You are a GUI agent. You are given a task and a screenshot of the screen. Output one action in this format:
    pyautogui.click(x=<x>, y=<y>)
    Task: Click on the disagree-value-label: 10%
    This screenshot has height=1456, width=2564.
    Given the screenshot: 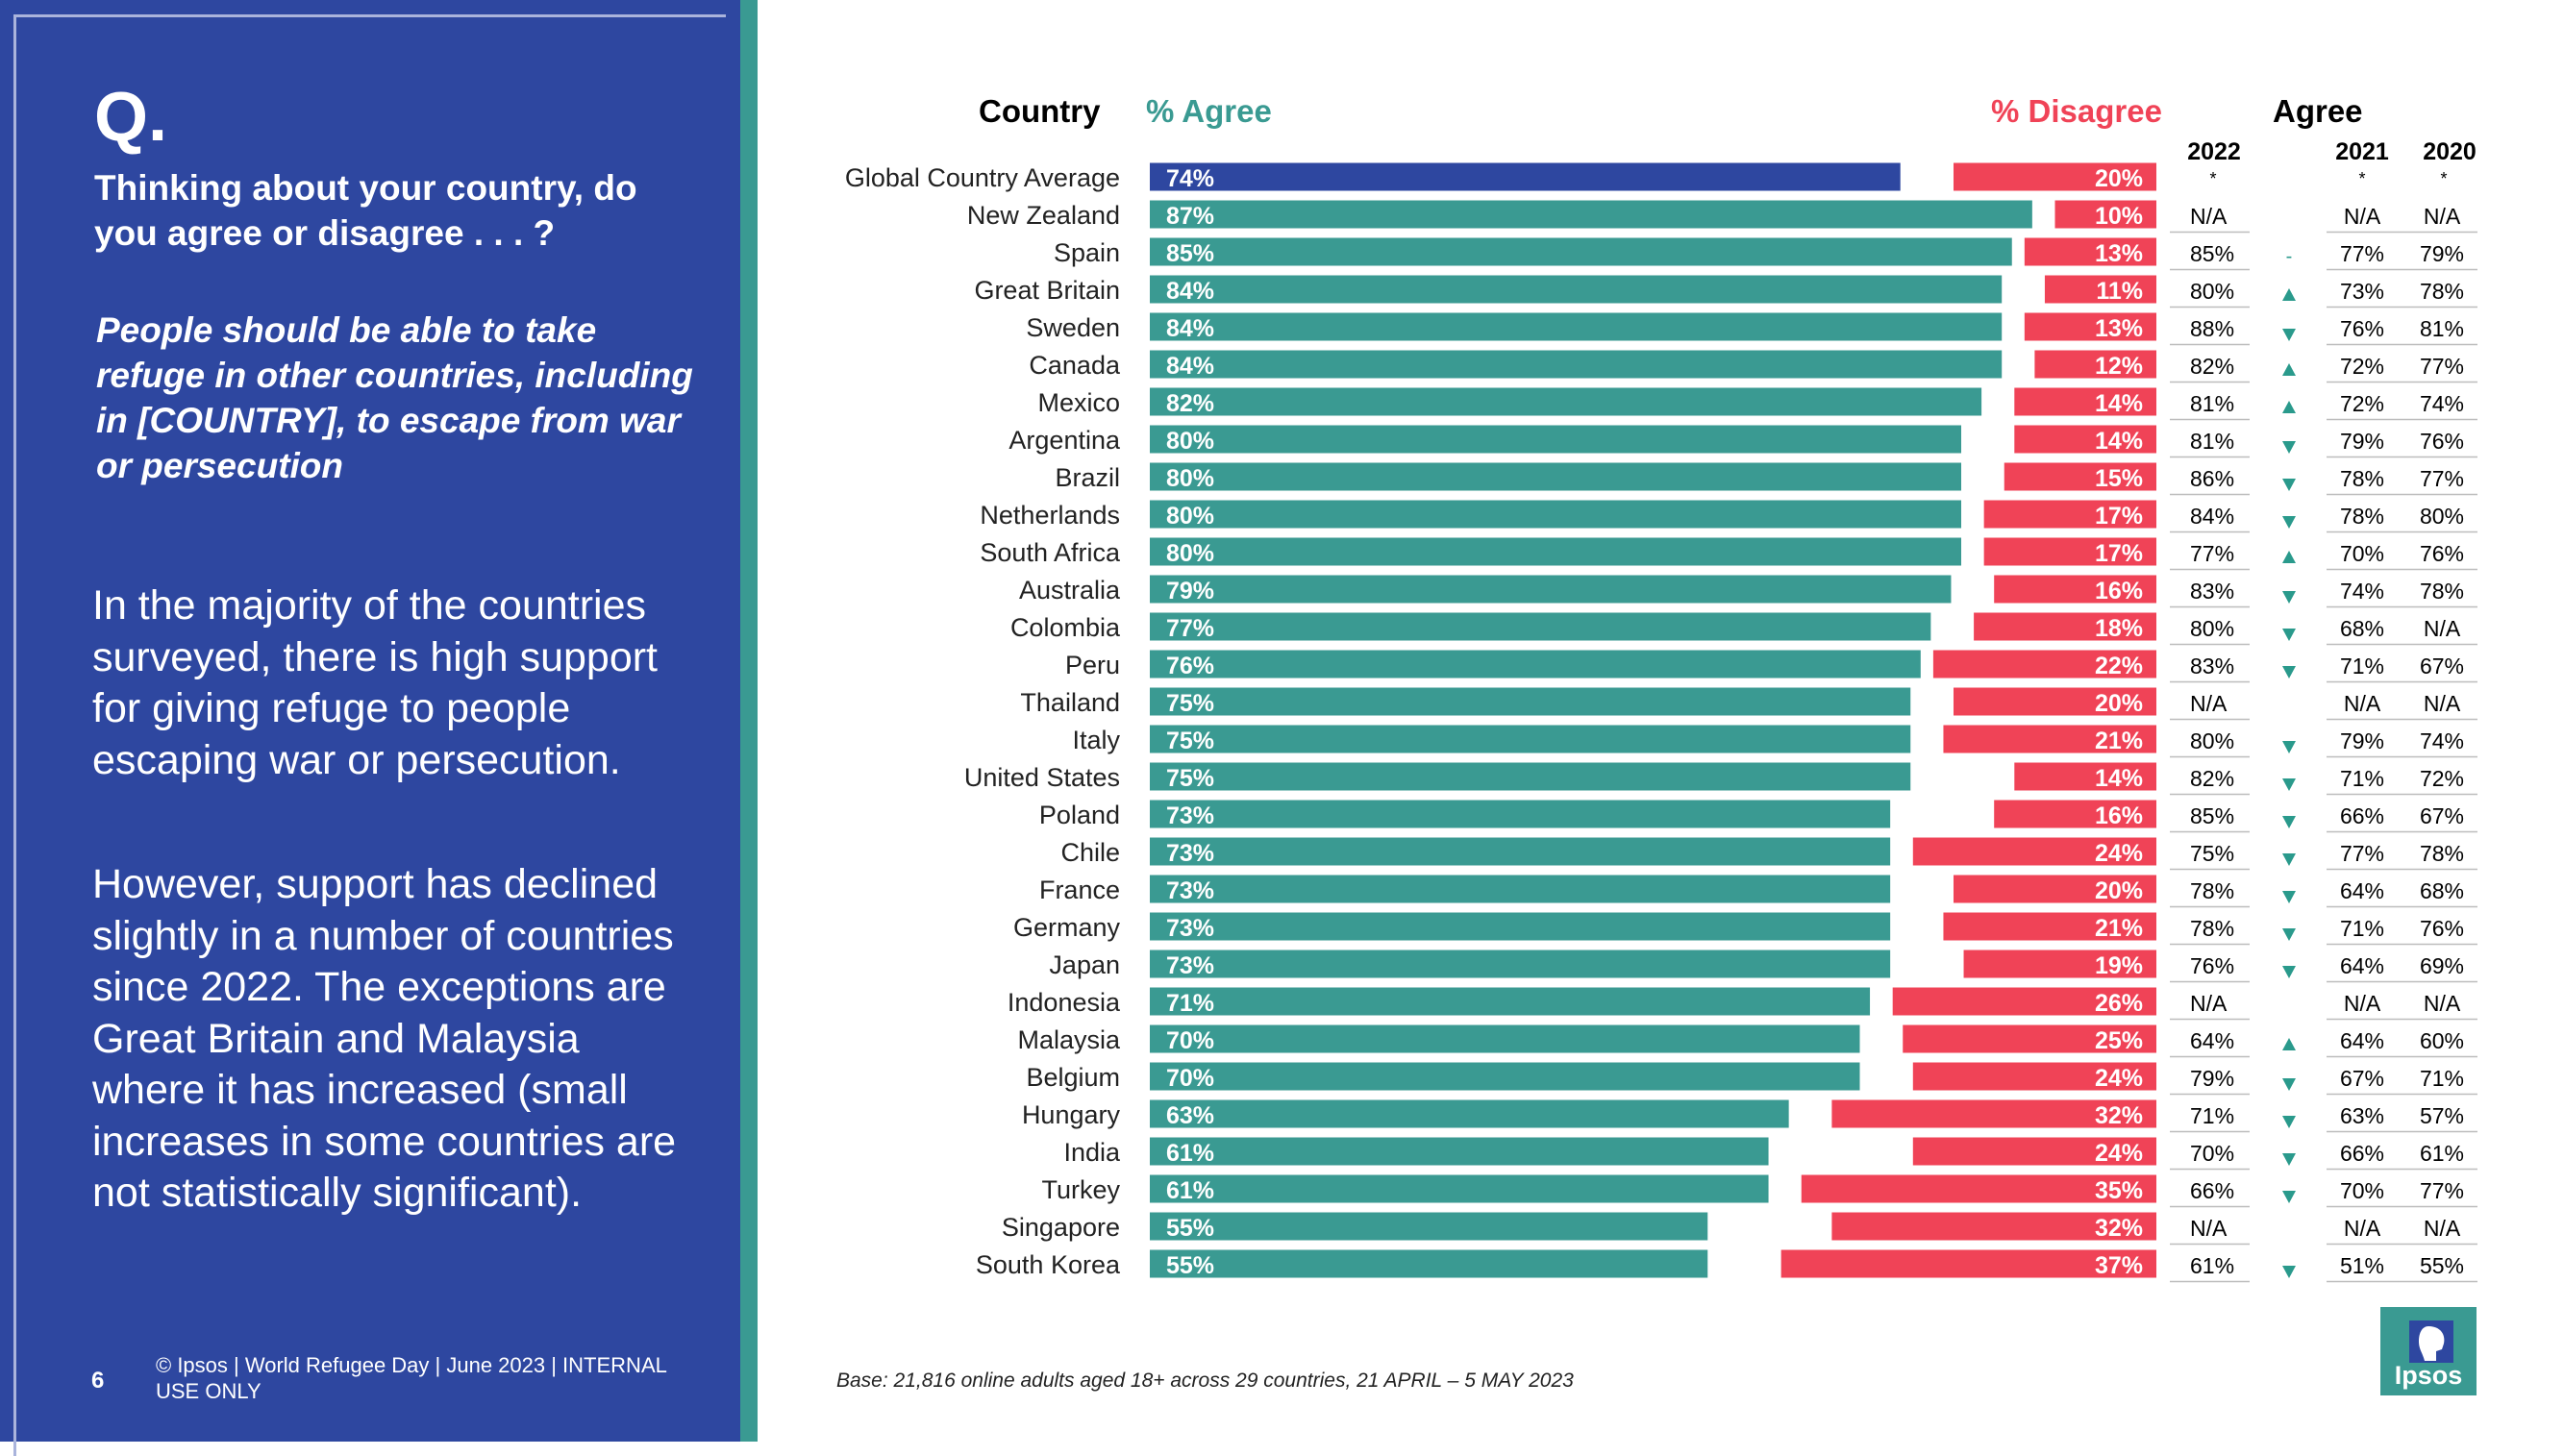 What is the action you would take?
    pyautogui.click(x=2119, y=217)
    